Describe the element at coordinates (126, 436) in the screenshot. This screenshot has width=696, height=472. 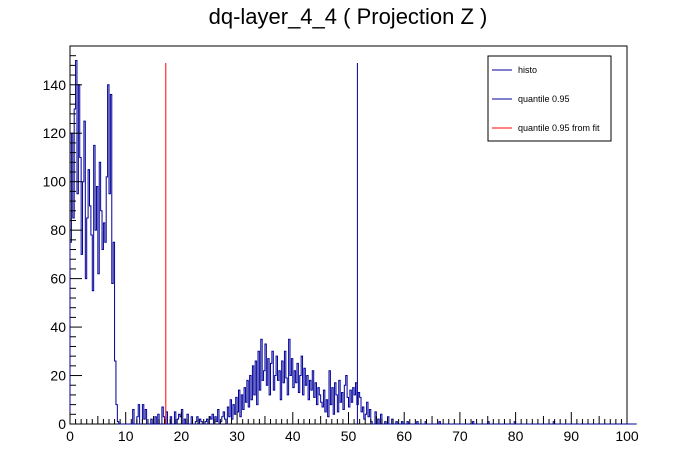
I see `x-tick-label: 10` at that location.